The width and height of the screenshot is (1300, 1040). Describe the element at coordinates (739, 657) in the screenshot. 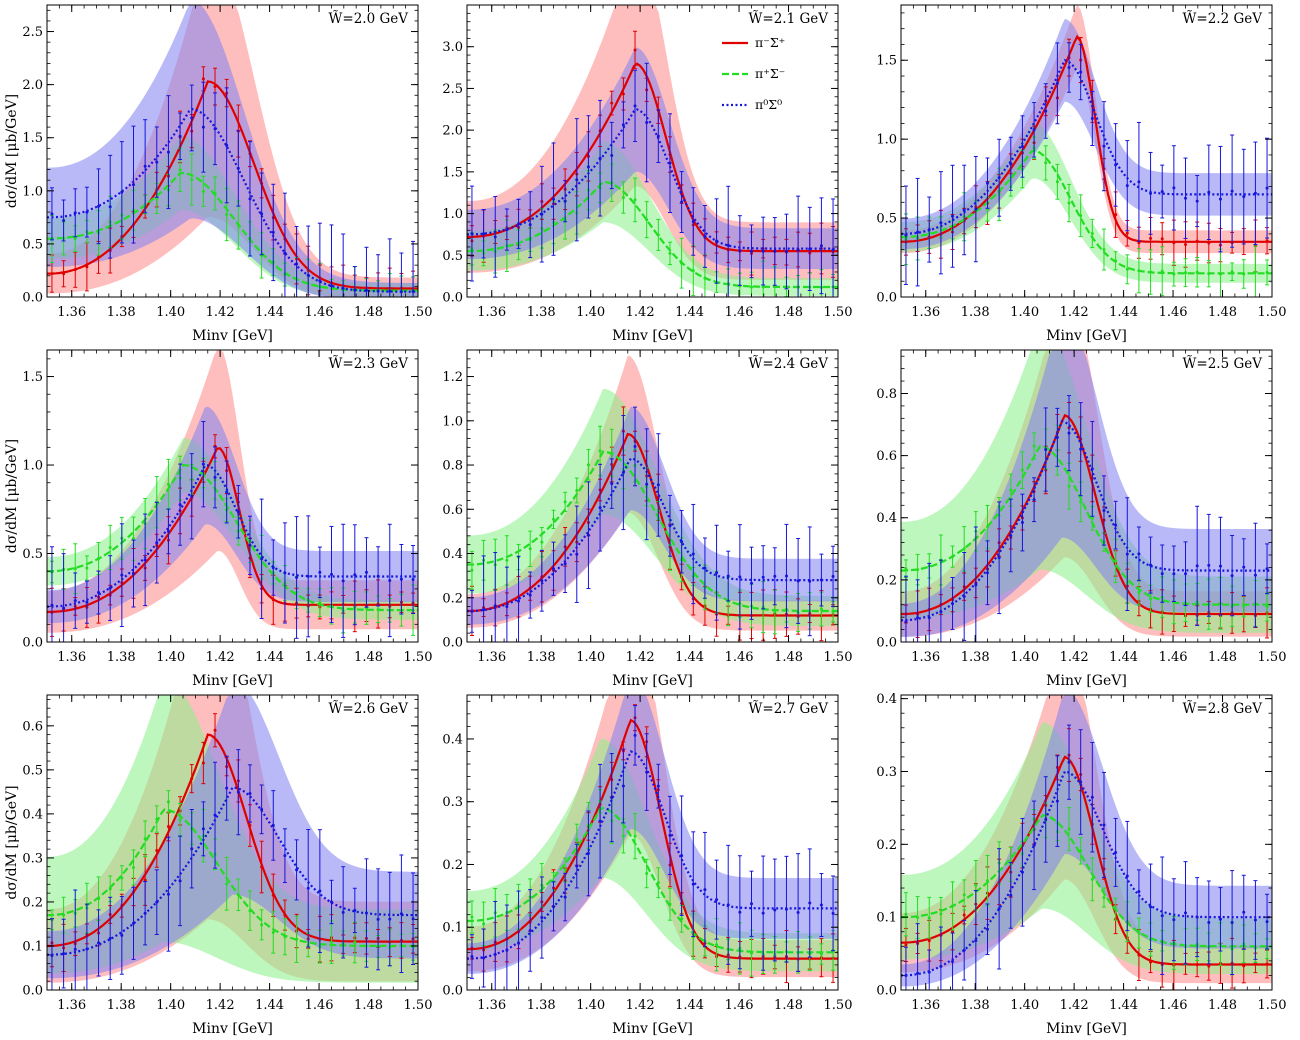

I see `x-tick-label: 1.46` at that location.